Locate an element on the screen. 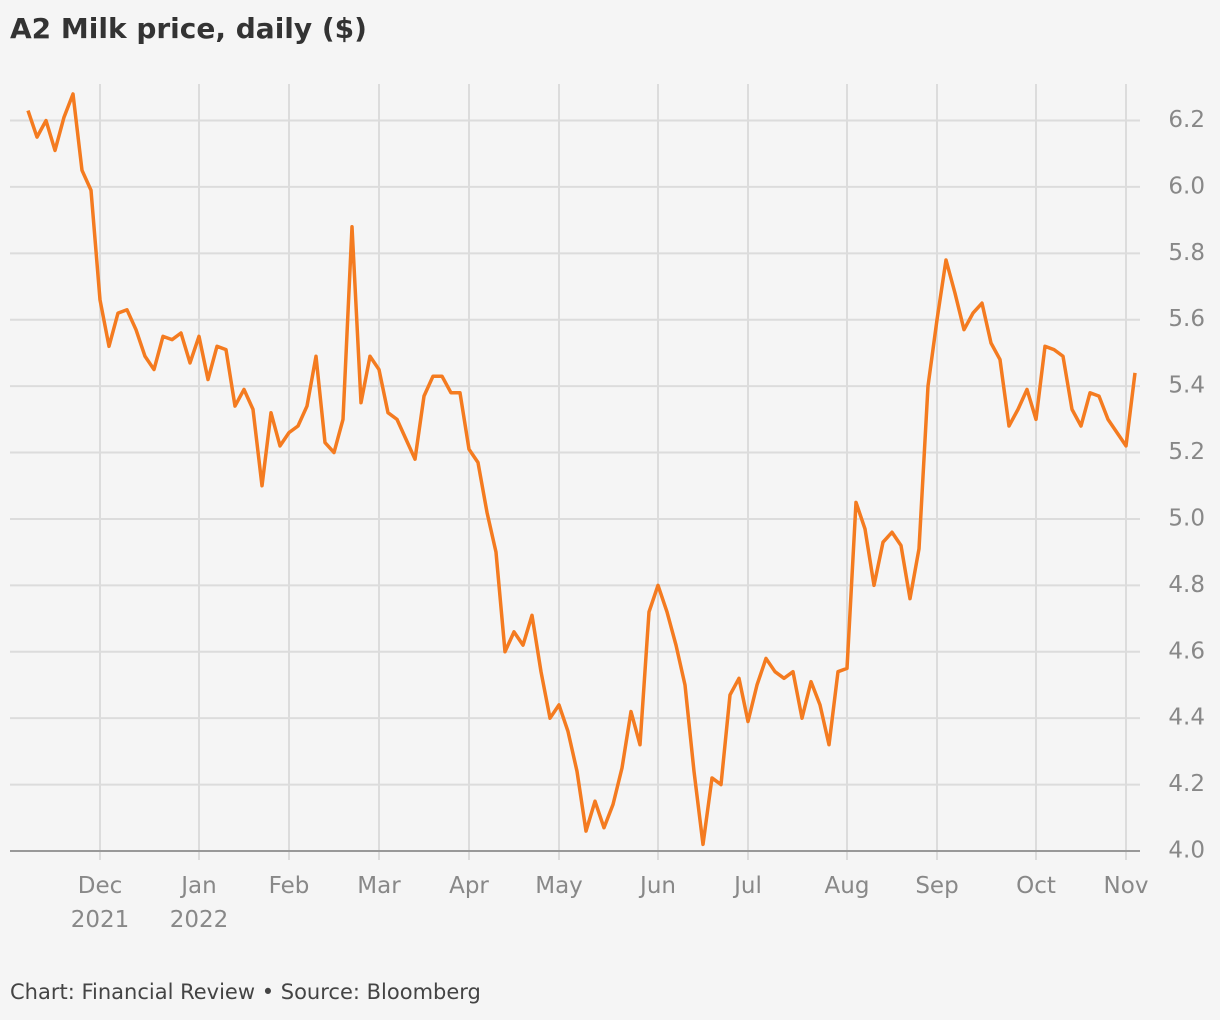 This screenshot has height=1020, width=1220. y-tick-label: 5.8 is located at coordinates (1186, 253).